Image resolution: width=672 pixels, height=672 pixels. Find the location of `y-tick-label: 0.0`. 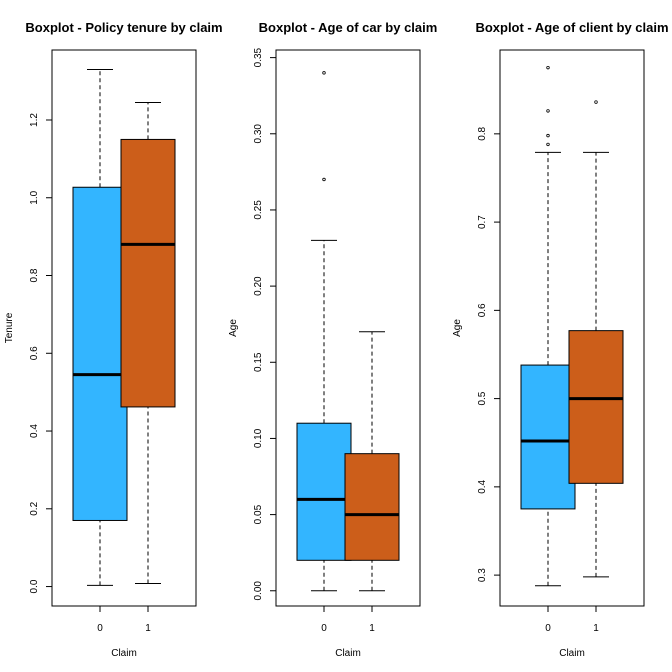

y-tick-label: 0.0 is located at coordinates (34, 586).